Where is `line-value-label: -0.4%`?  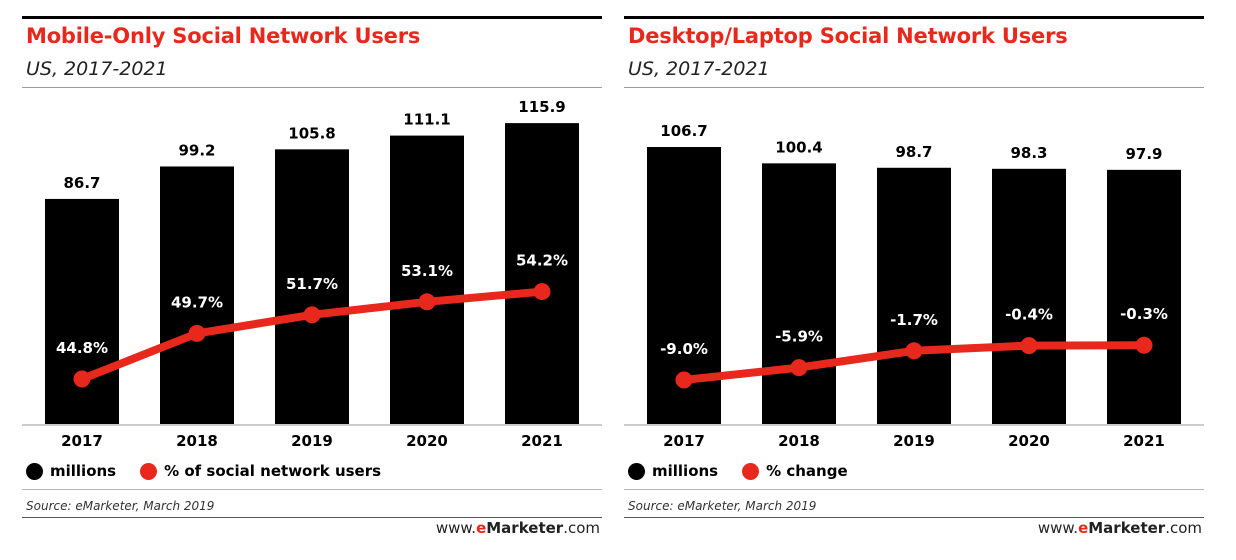
line-value-label: -0.4% is located at coordinates (1029, 315).